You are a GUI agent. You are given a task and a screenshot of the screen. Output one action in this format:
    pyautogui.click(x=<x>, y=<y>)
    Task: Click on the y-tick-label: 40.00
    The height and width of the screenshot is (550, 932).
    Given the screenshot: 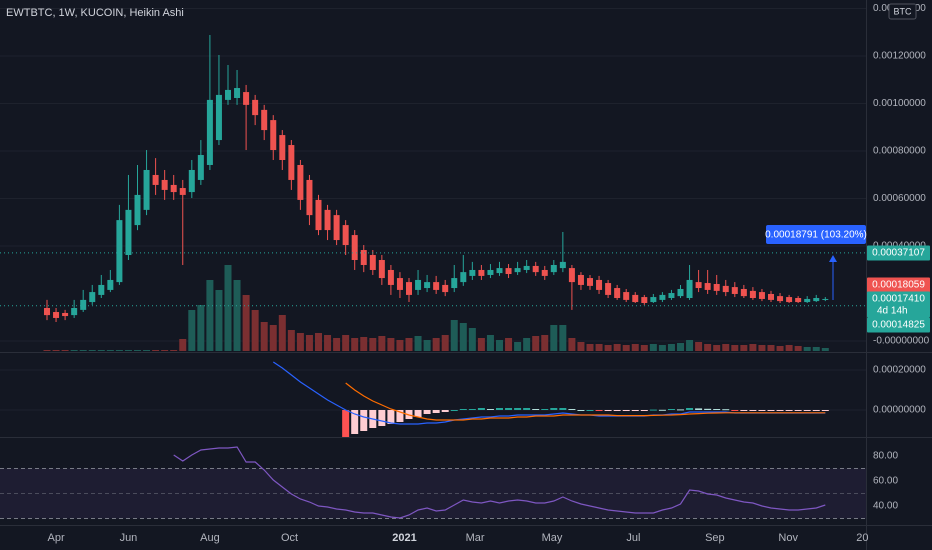 What is the action you would take?
    pyautogui.click(x=885, y=506)
    